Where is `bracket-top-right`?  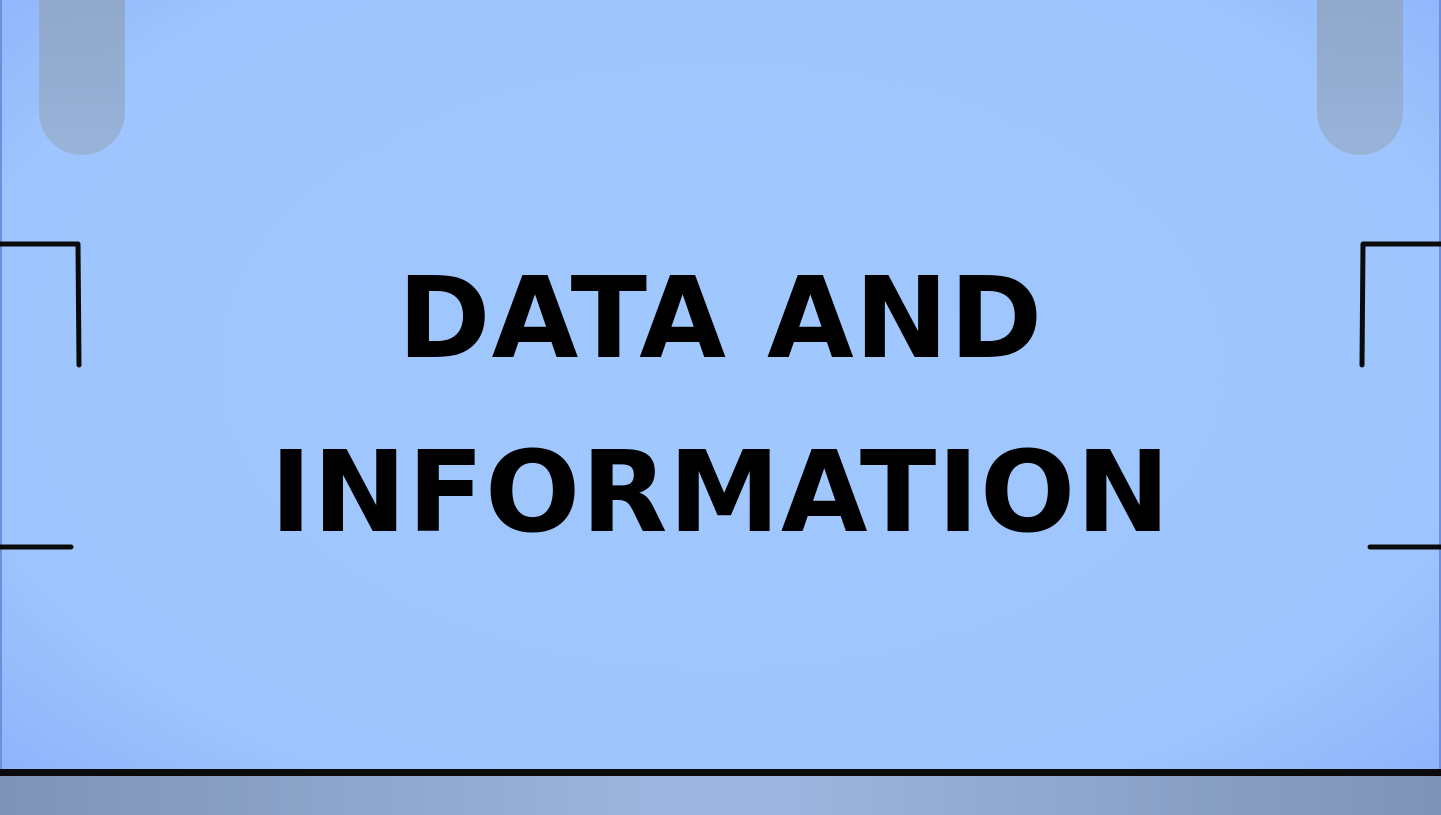
bracket-top-right is located at coordinates (1400, 304).